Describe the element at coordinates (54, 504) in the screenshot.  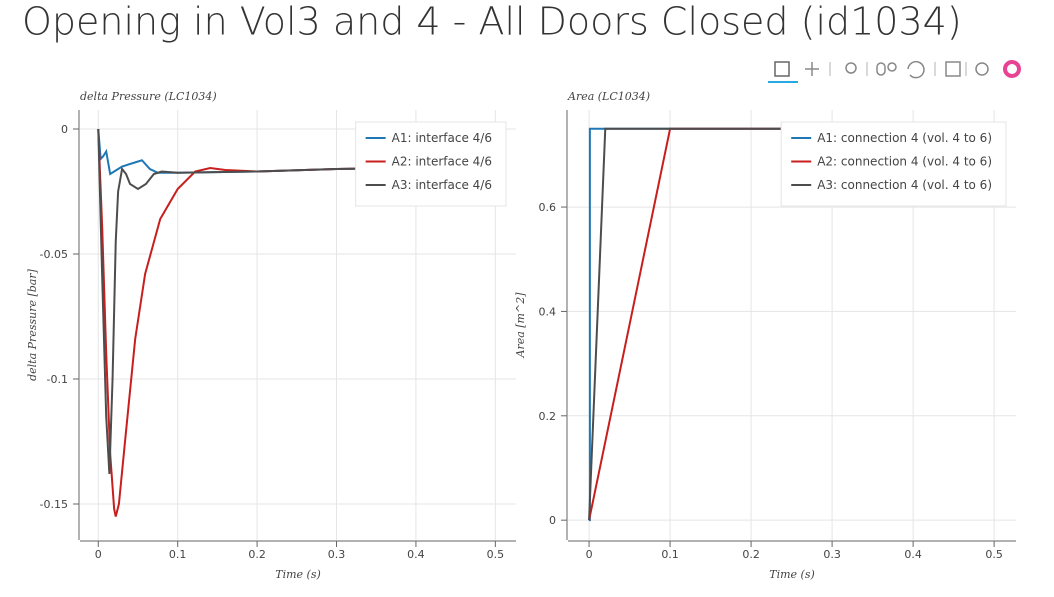
I see `y-tick-label: -0.15` at that location.